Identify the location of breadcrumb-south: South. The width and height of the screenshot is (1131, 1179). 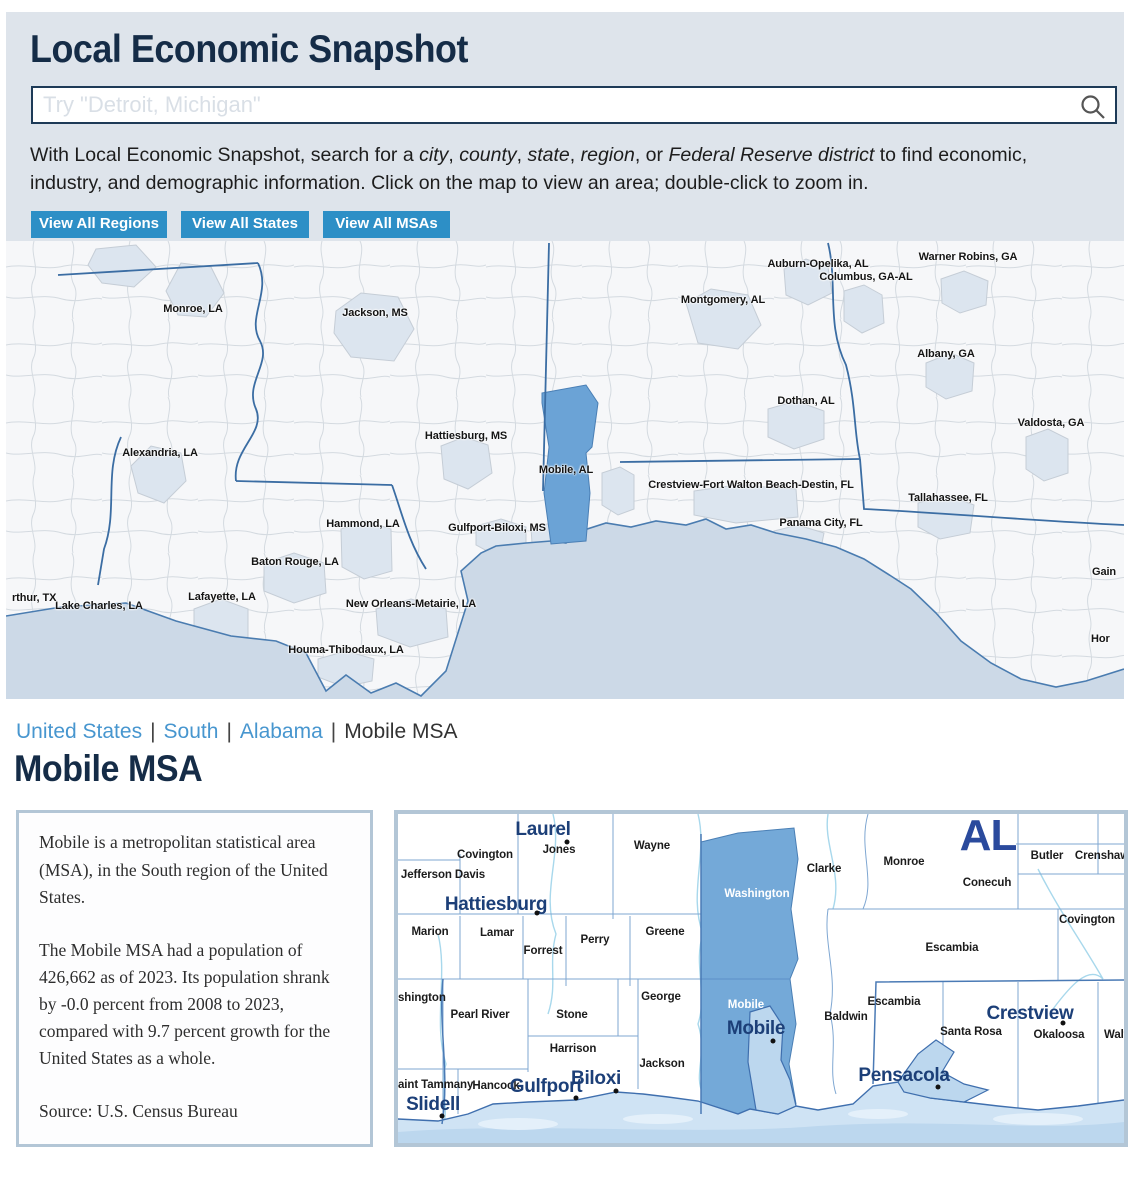
(191, 732).